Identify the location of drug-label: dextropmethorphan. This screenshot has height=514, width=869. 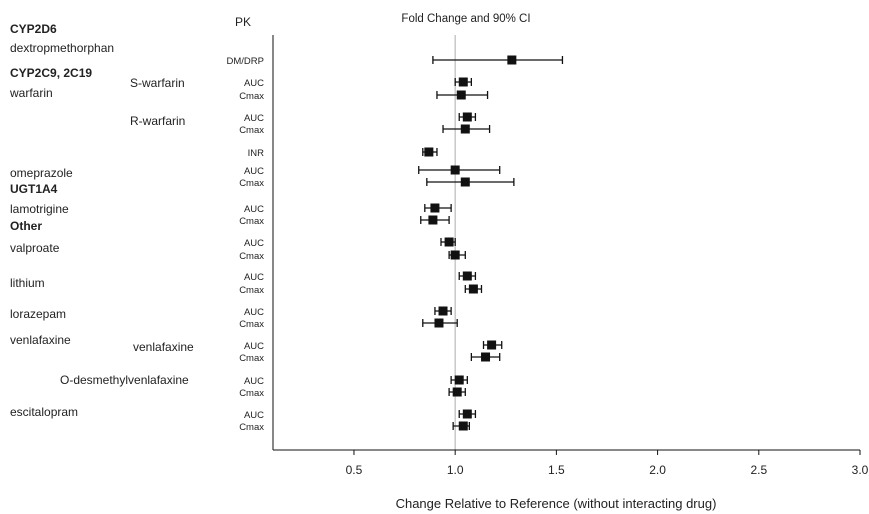
(62, 48).